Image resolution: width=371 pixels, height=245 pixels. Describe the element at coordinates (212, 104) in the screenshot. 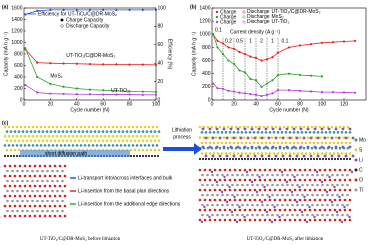

I see `x-tick-label: 0` at that location.